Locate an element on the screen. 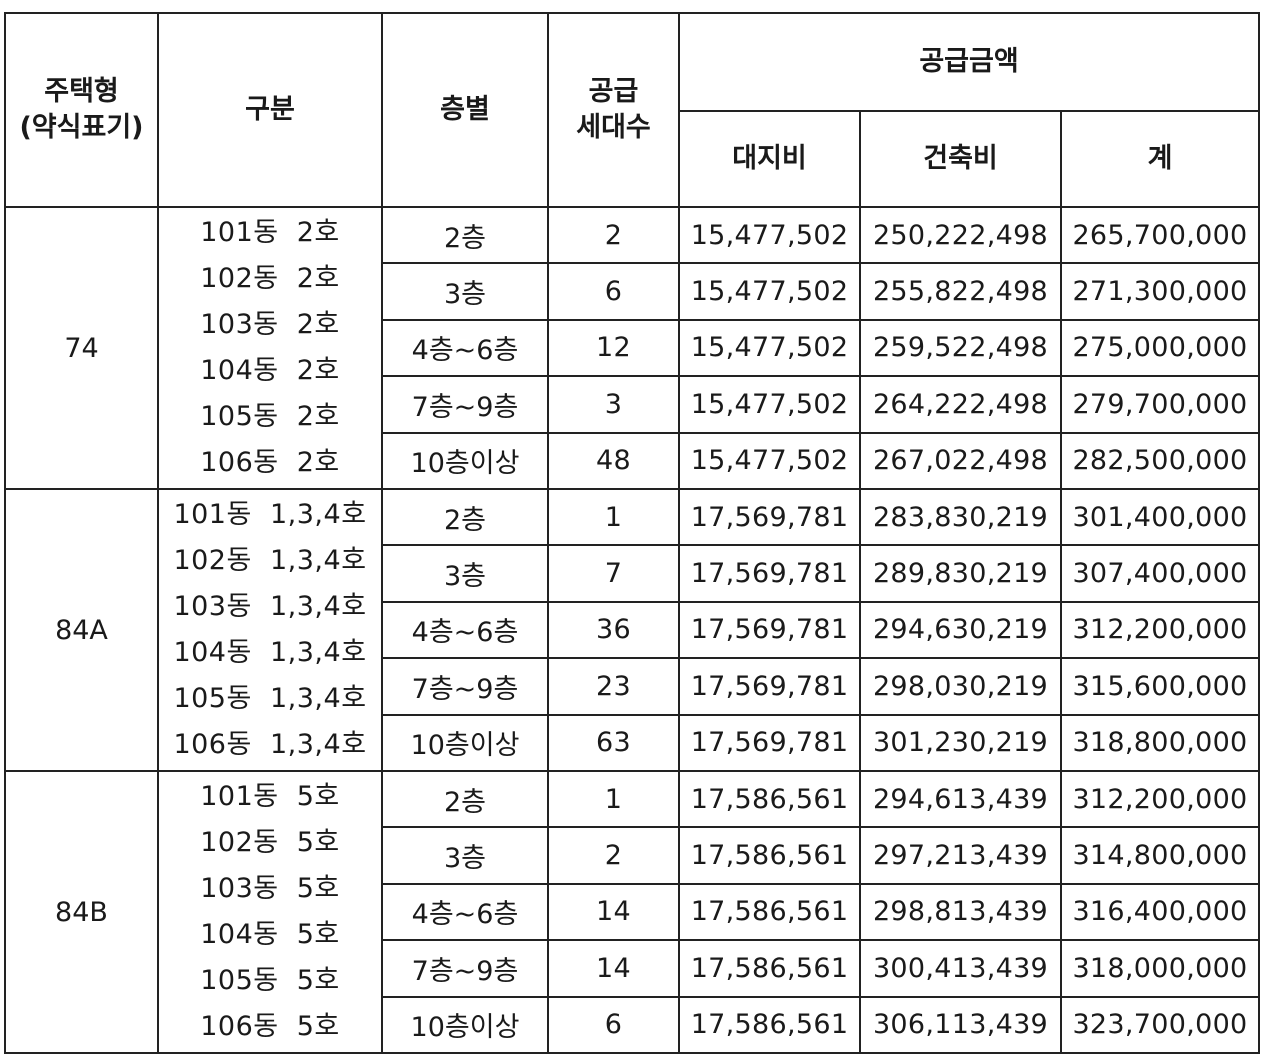  units-cell: 63 is located at coordinates (613, 743).